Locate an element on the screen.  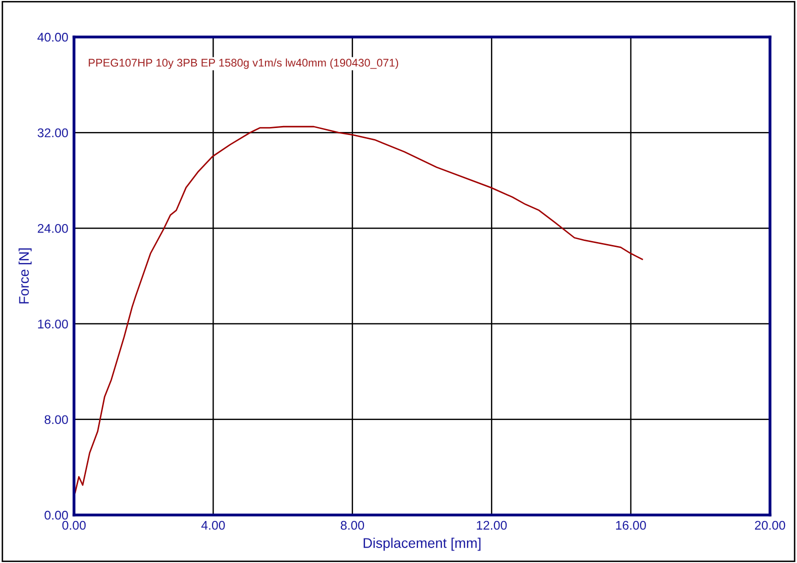
y-axis-title: Force [N] is located at coordinates (25, 276).